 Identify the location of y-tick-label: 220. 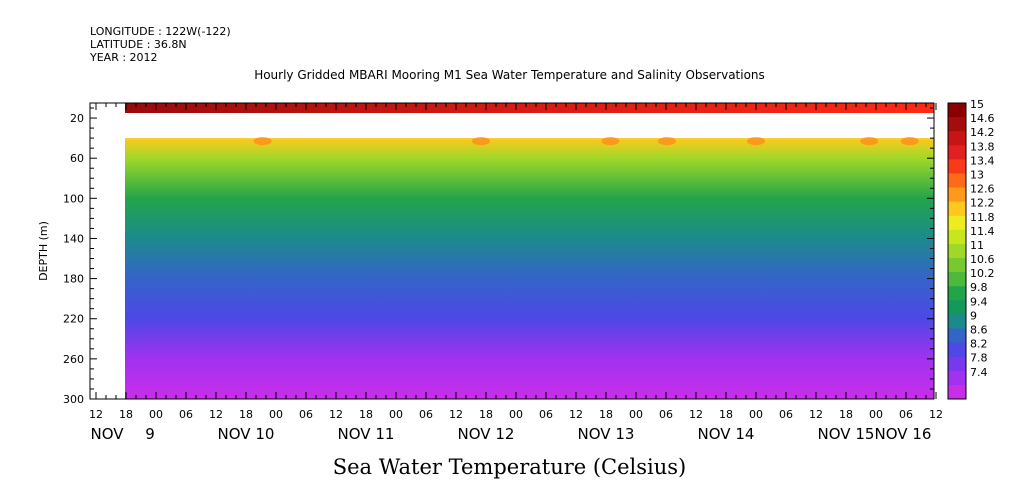
(73, 319).